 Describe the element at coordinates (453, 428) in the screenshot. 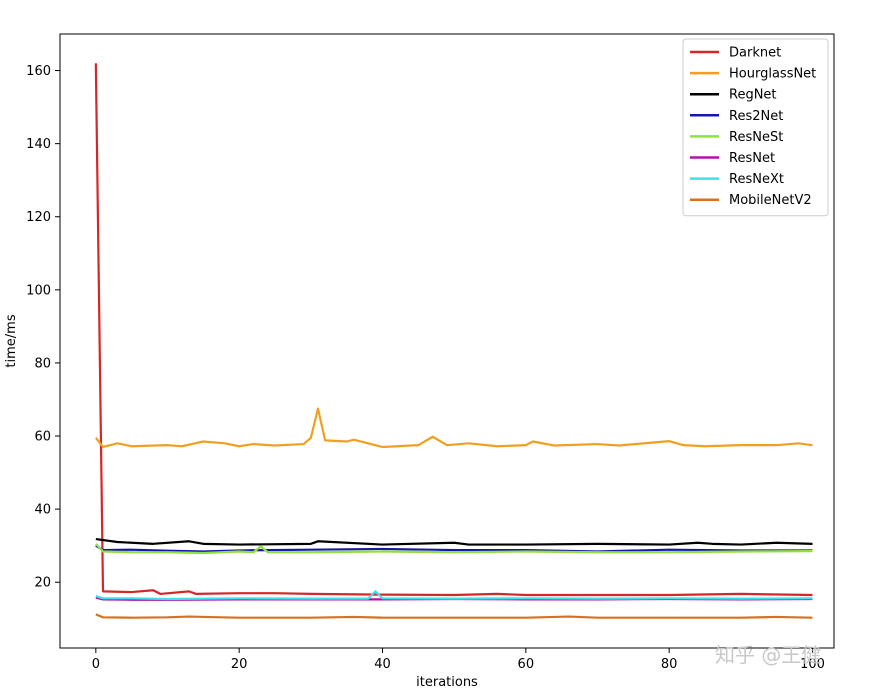

I see `series-line-hourglassnet` at that location.